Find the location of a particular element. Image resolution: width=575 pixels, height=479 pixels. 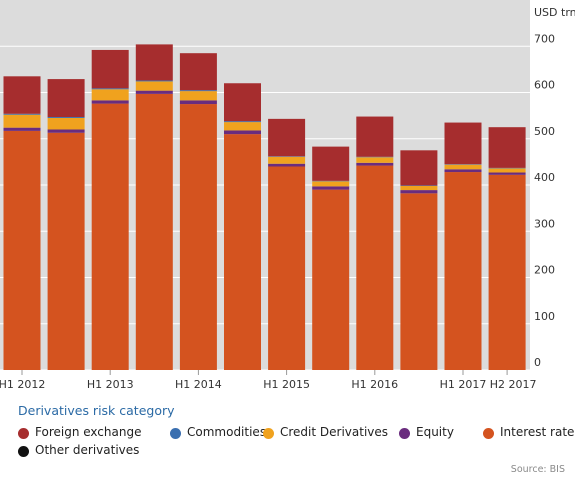

x-tick-label: H1 2017 is located at coordinates (463, 384).